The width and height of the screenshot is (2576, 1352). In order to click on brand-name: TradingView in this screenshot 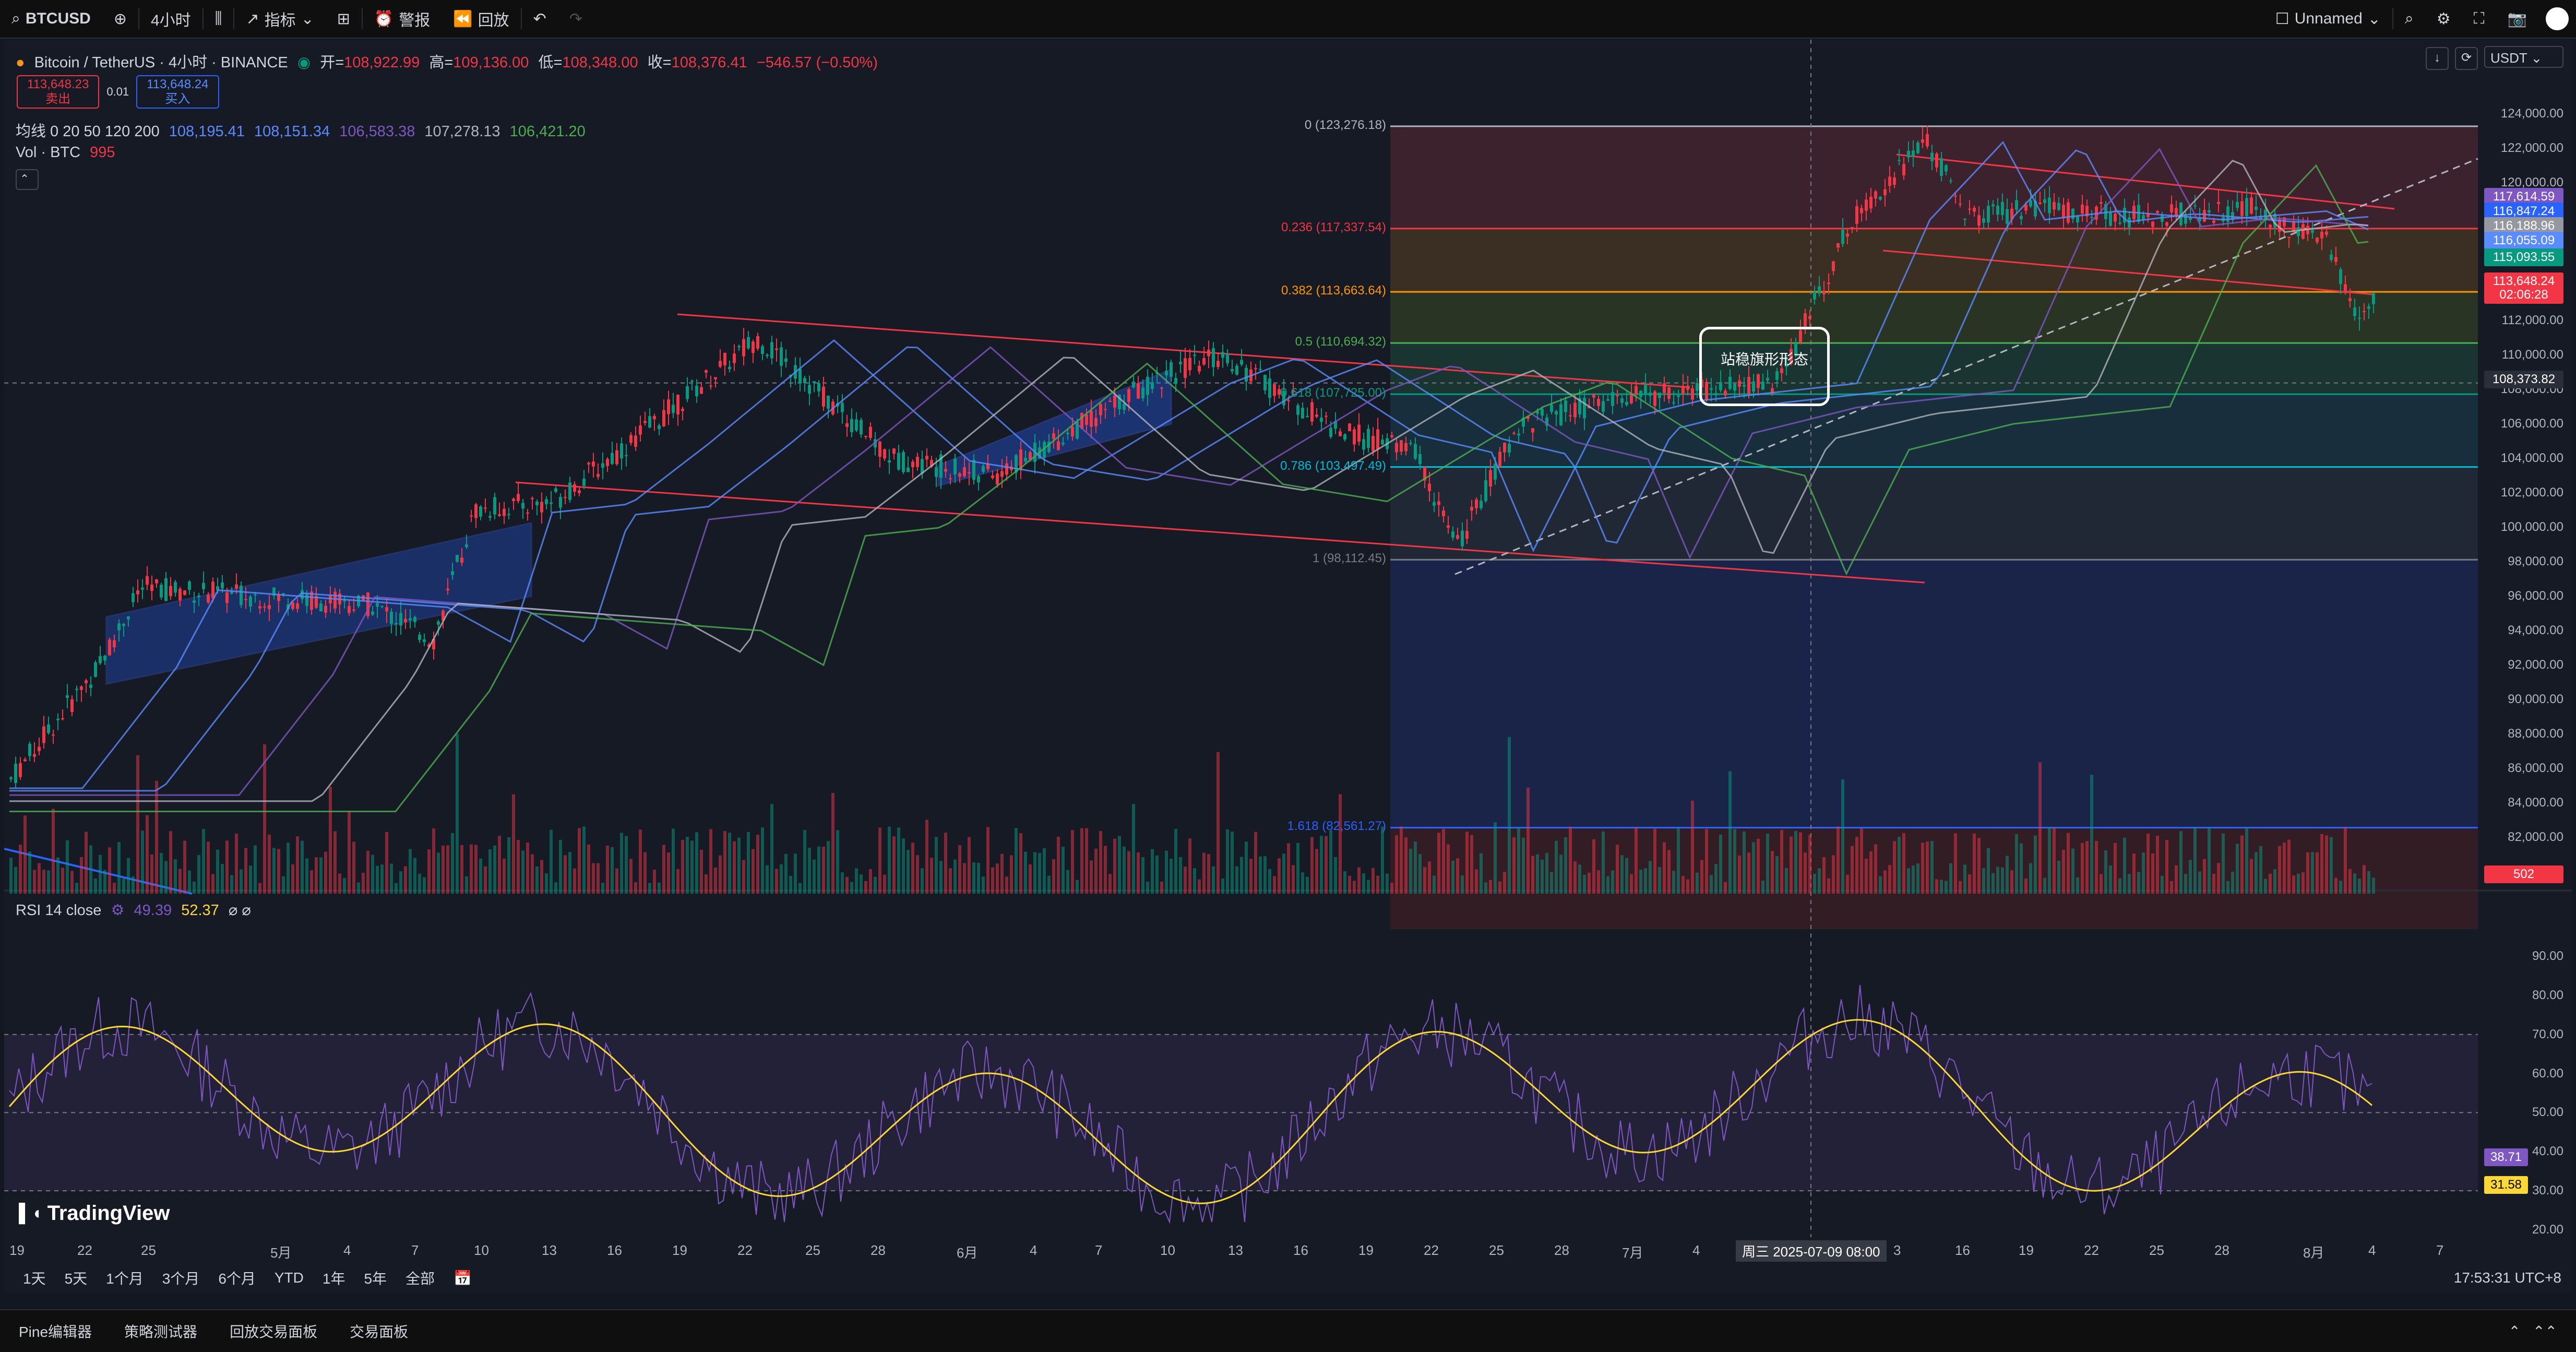, I will do `click(108, 1213)`.